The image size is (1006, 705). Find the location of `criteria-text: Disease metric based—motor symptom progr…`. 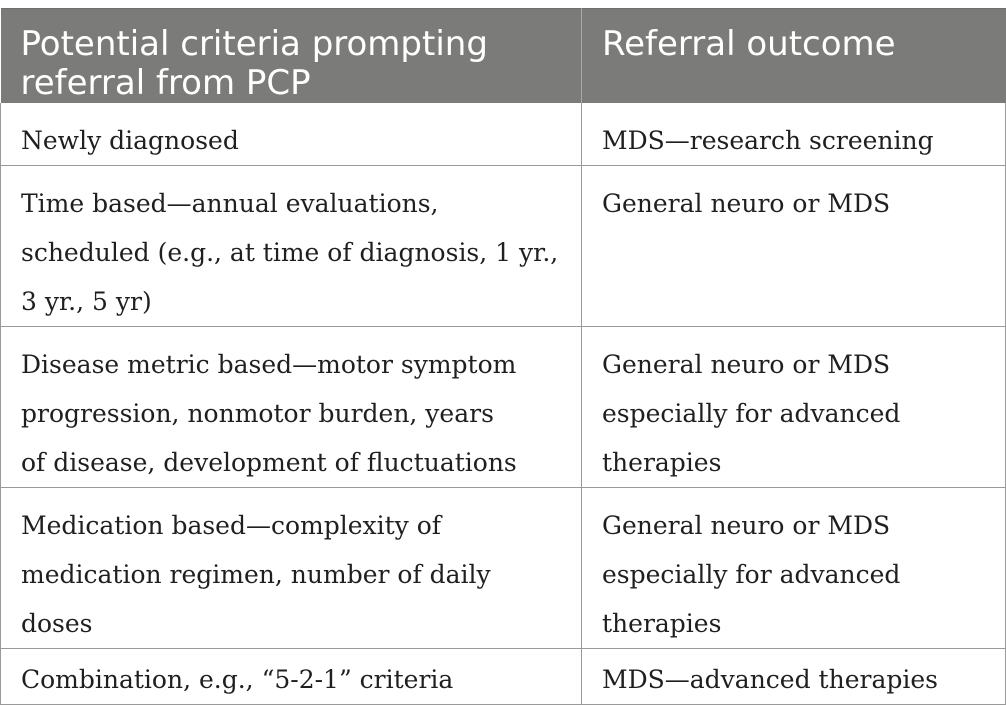

criteria-text: Disease metric based—motor symptom progr… is located at coordinates (269, 413).